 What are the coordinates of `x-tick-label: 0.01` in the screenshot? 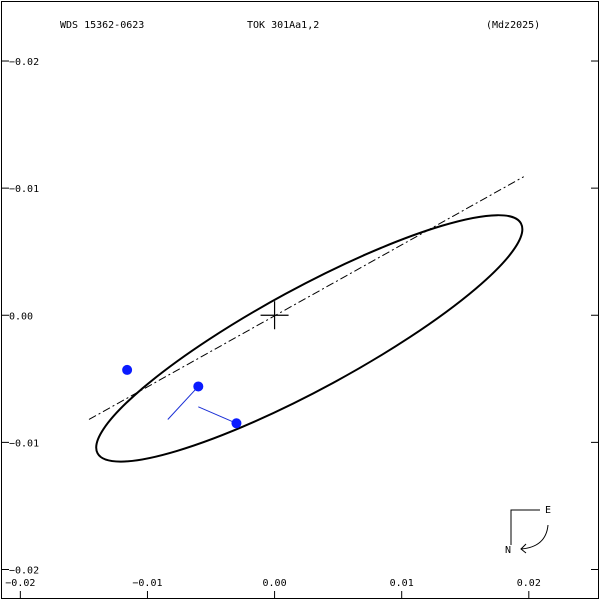 It's located at (402, 583).